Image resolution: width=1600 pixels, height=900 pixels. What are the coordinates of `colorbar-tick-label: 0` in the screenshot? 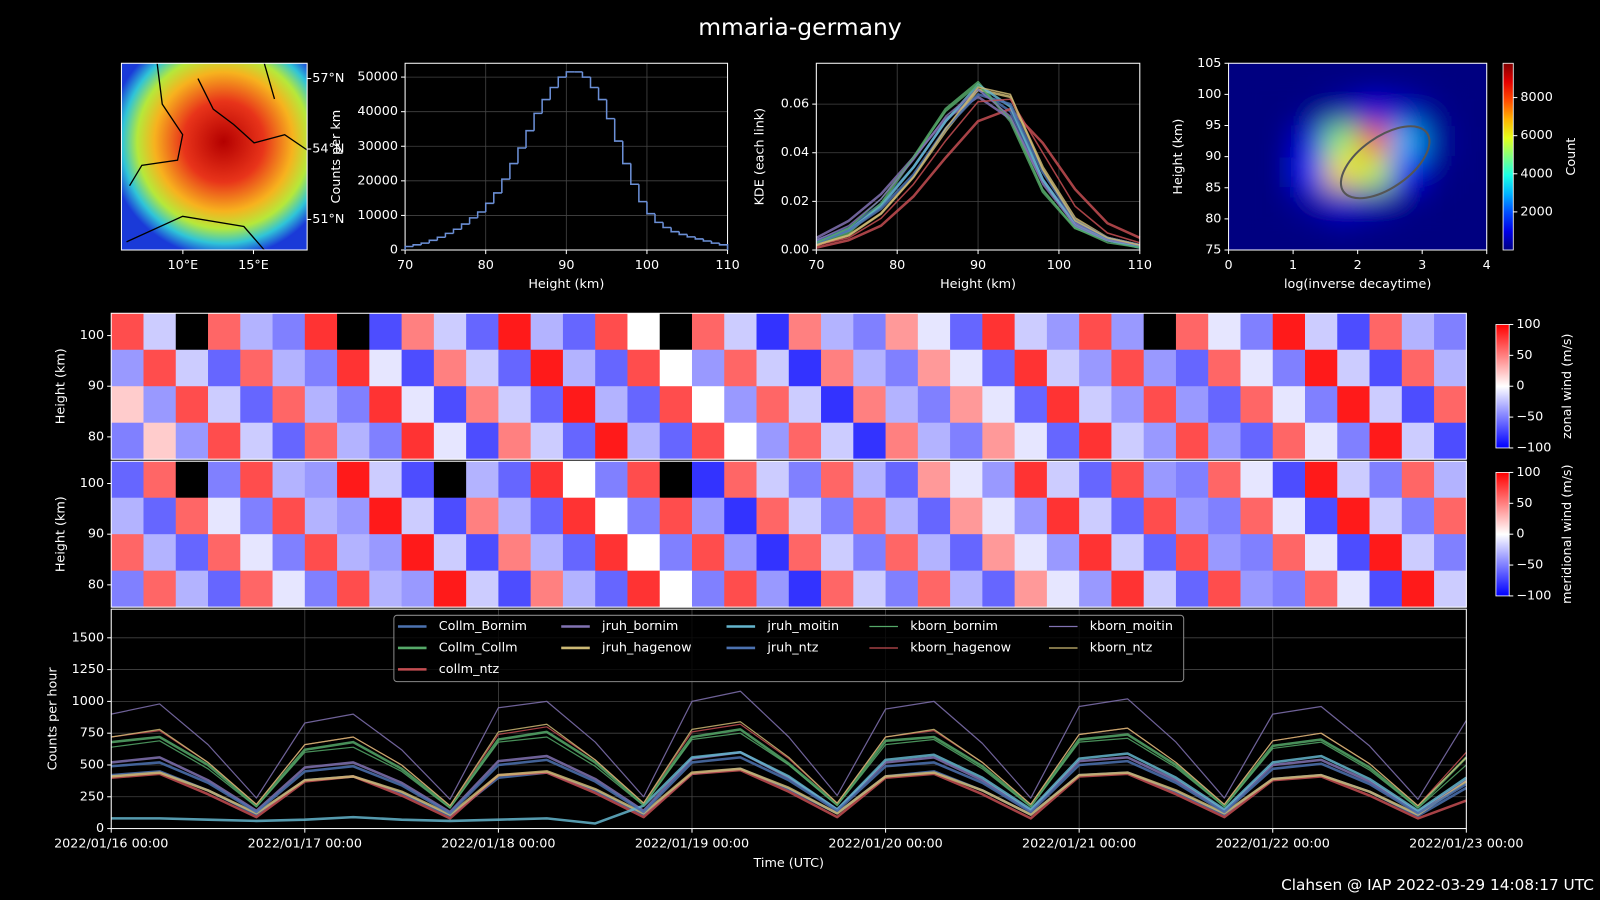 It's located at (1520, 534).